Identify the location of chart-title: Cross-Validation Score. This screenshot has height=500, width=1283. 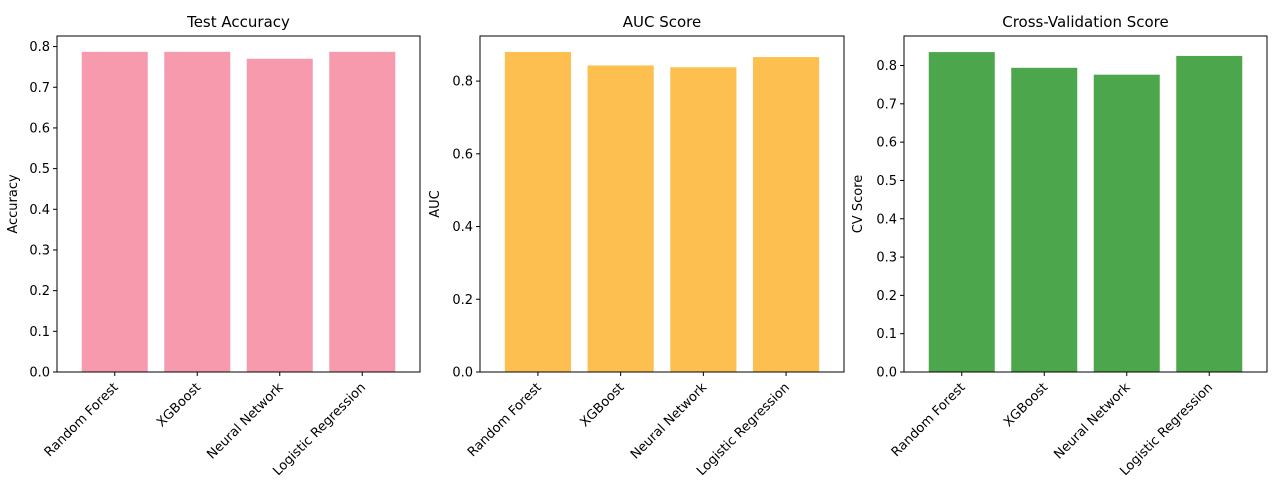
(1085, 22).